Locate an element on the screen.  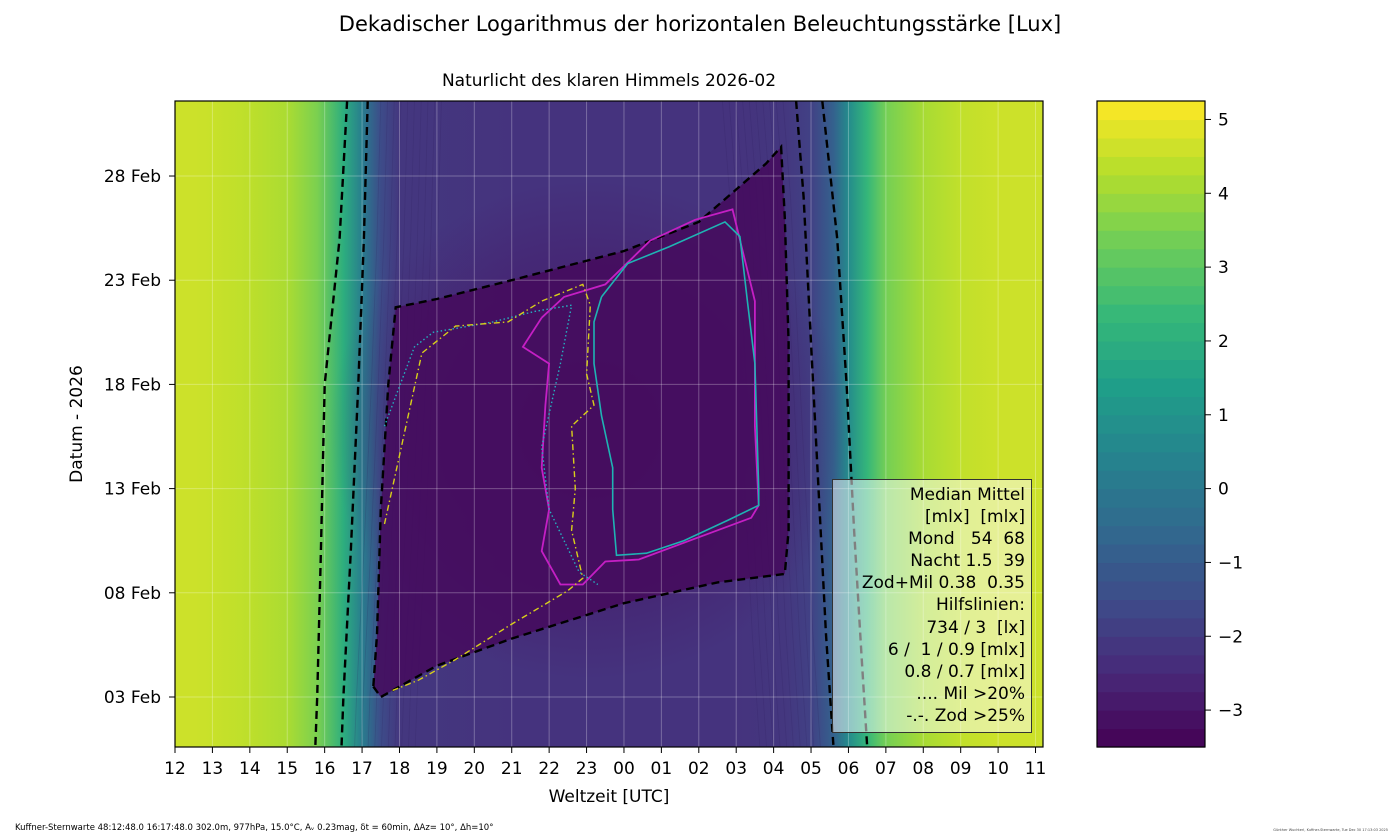
x-tick-label: 19 is located at coordinates (437, 769).